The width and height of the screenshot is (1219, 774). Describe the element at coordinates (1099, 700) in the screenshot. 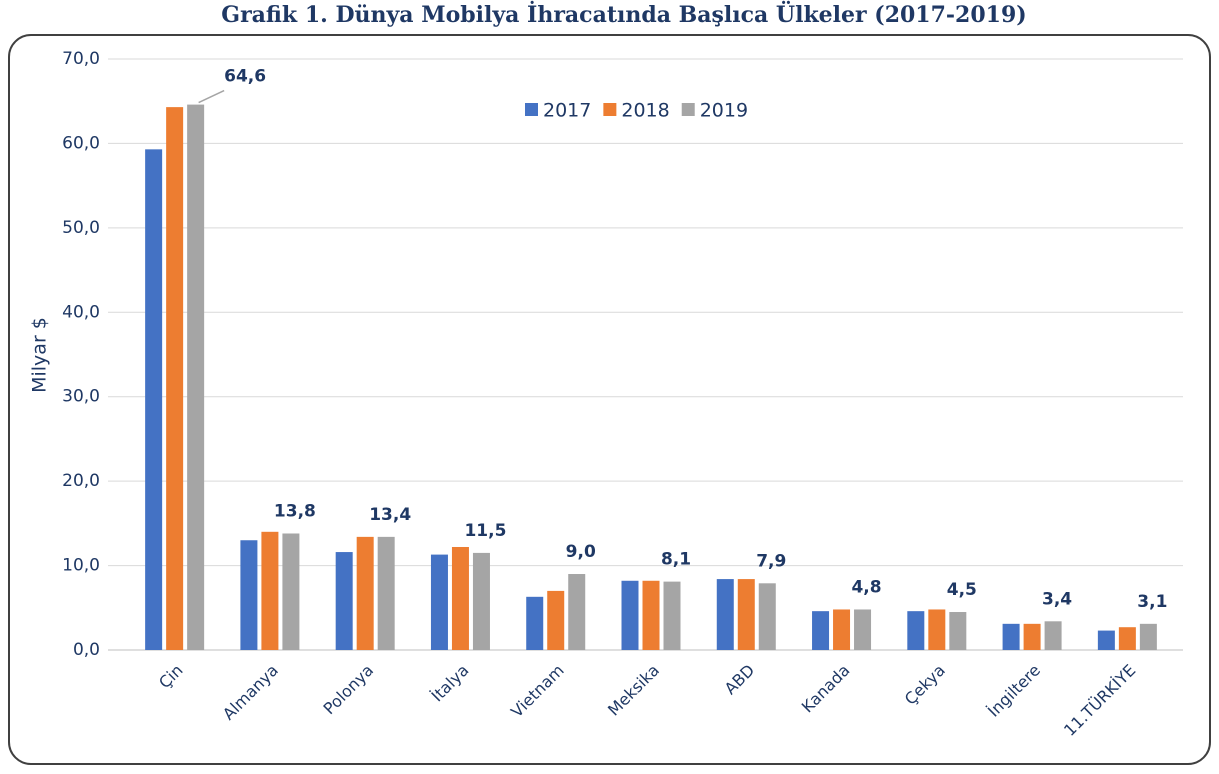

I see `x-tick-label: 11.TÜRKİYE` at that location.